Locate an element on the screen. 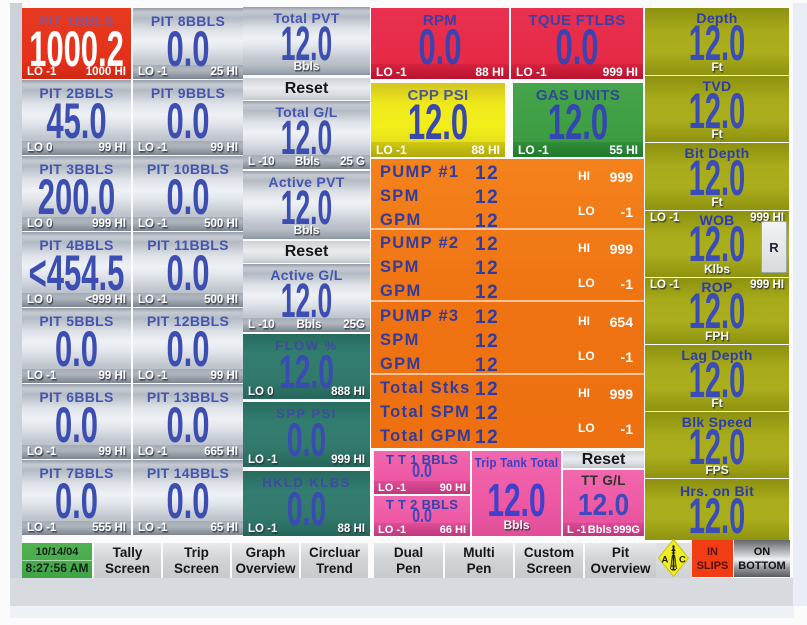  svg-text: A is located at coordinates (665, 560).